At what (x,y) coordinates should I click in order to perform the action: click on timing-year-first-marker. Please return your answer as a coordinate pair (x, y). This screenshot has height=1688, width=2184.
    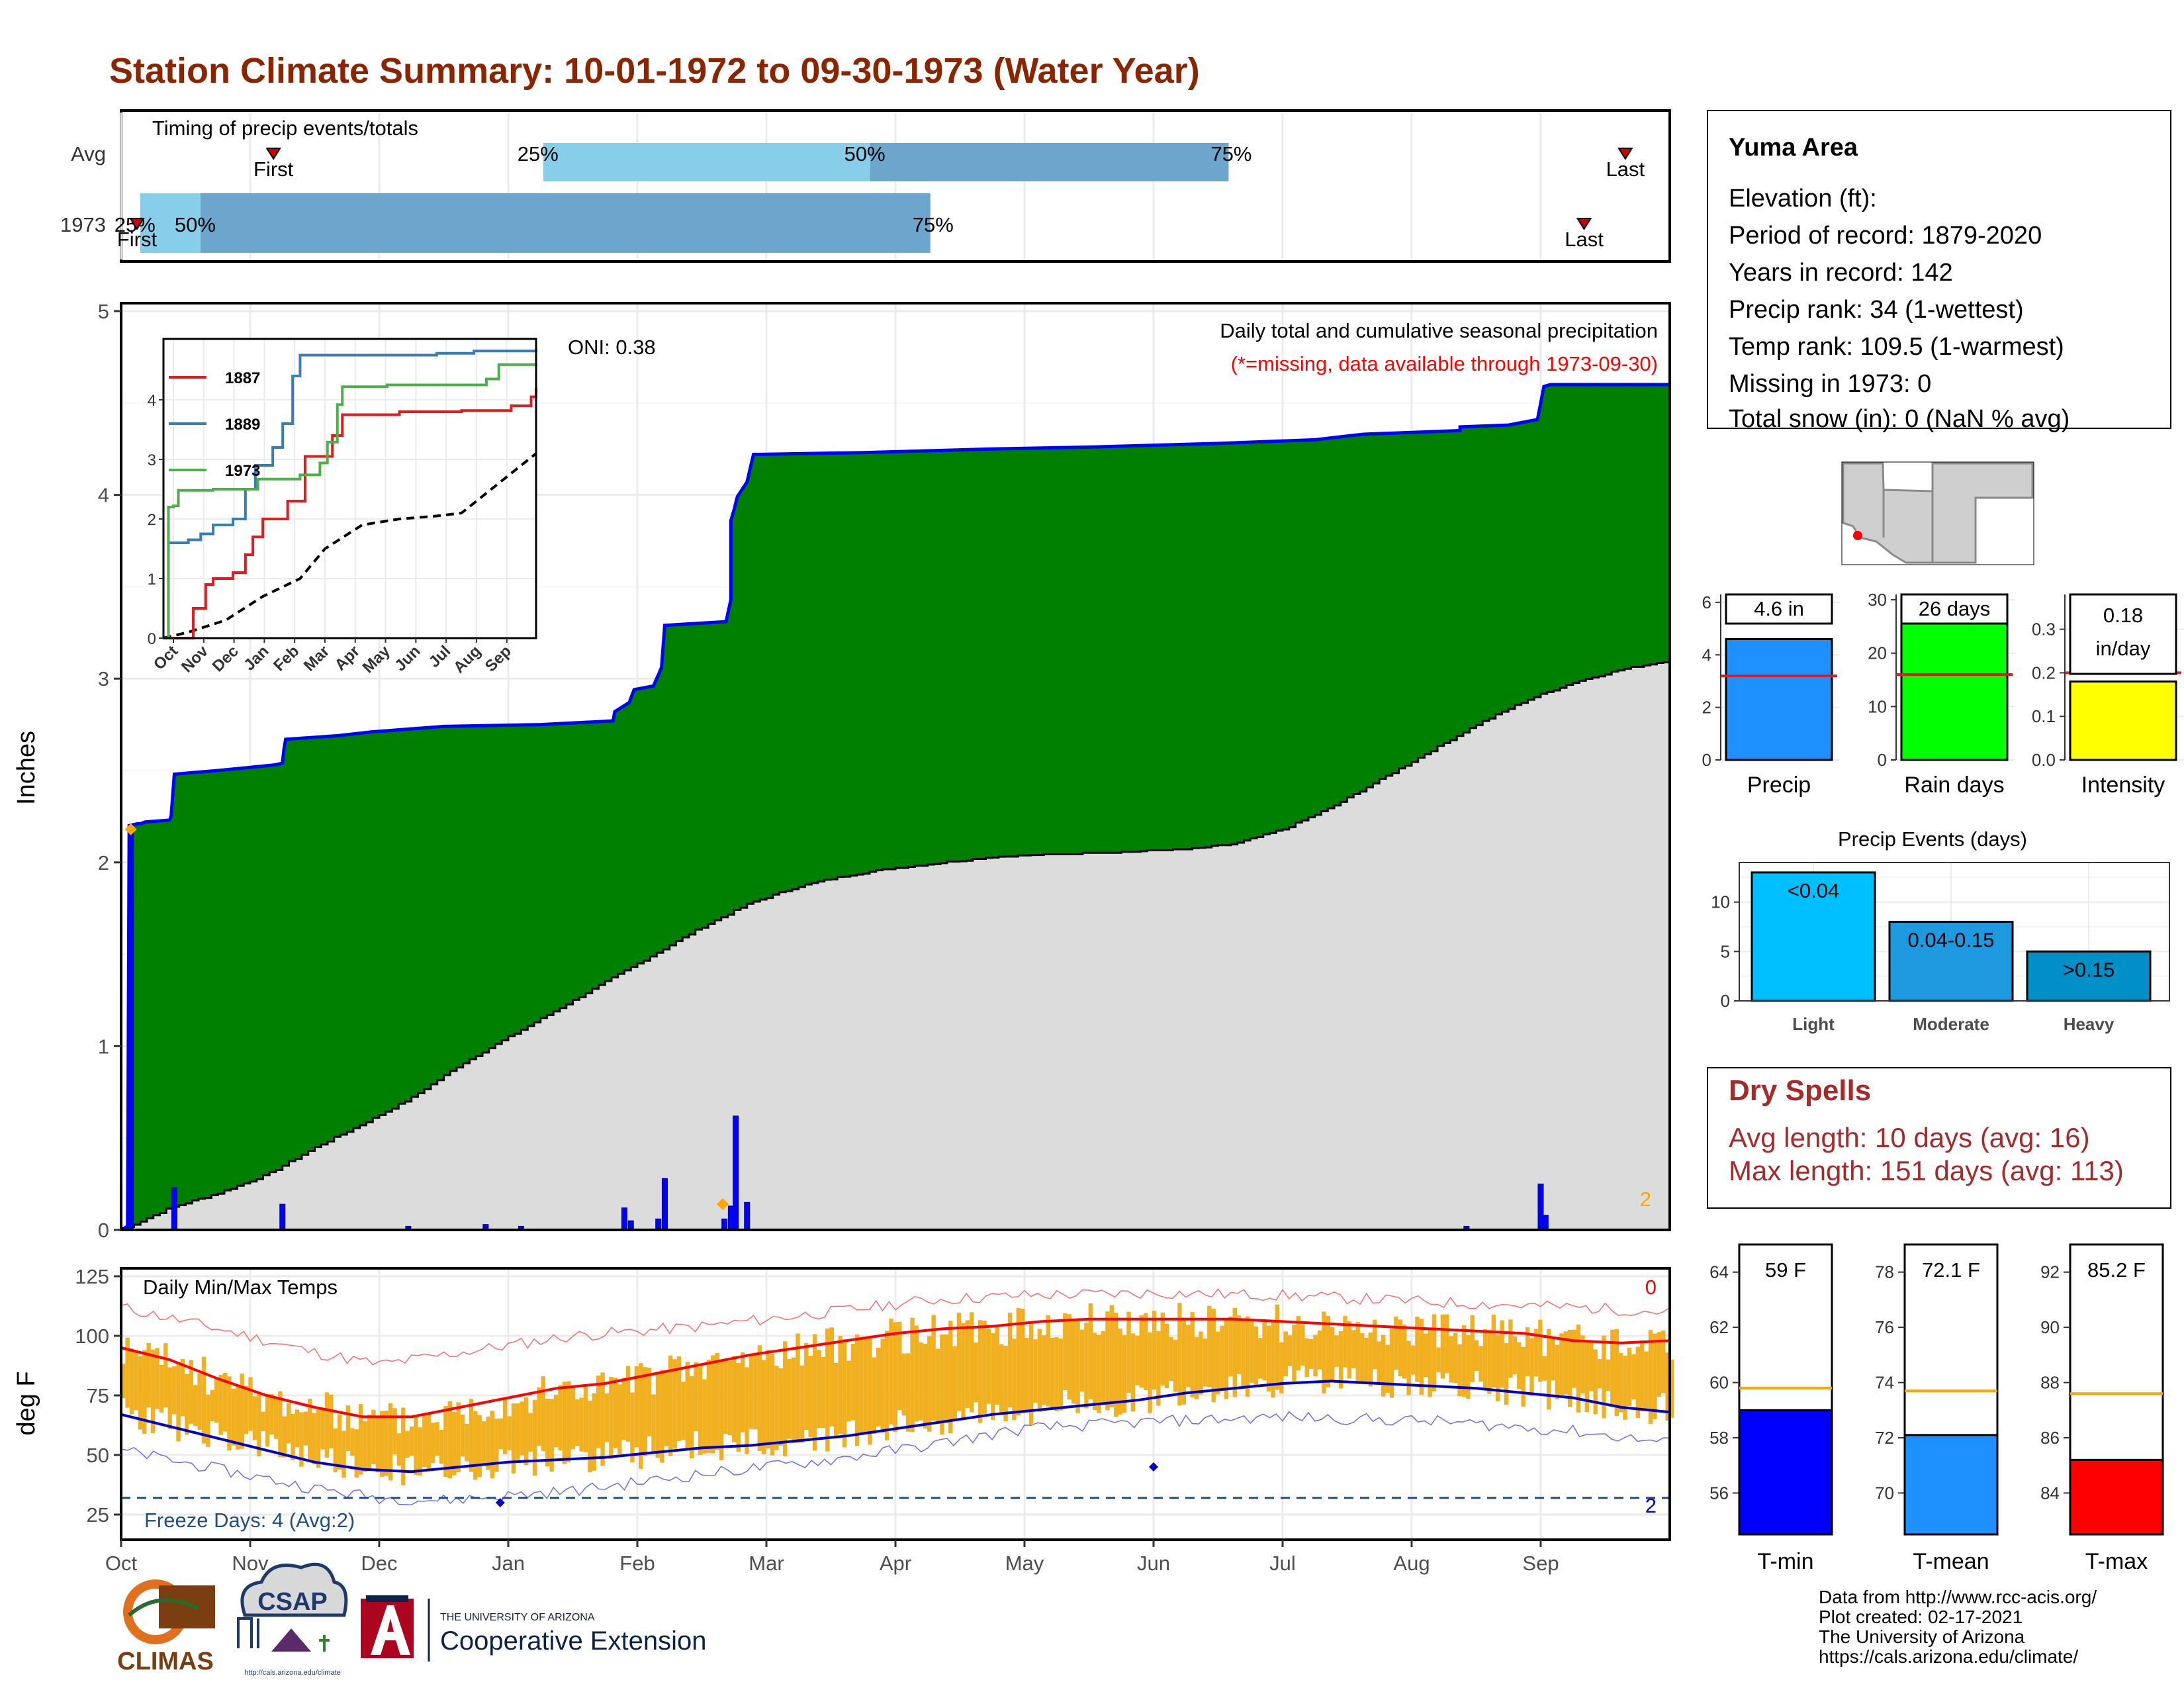
    Looking at the image, I should click on (137, 224).